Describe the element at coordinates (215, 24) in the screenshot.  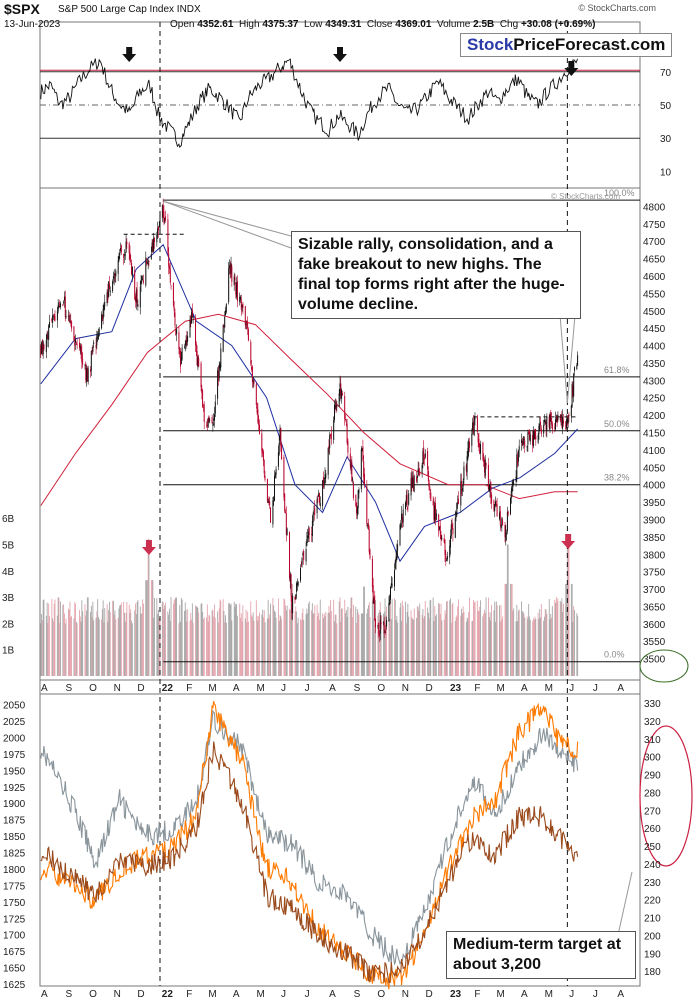
I see `open-value: 4352.61` at that location.